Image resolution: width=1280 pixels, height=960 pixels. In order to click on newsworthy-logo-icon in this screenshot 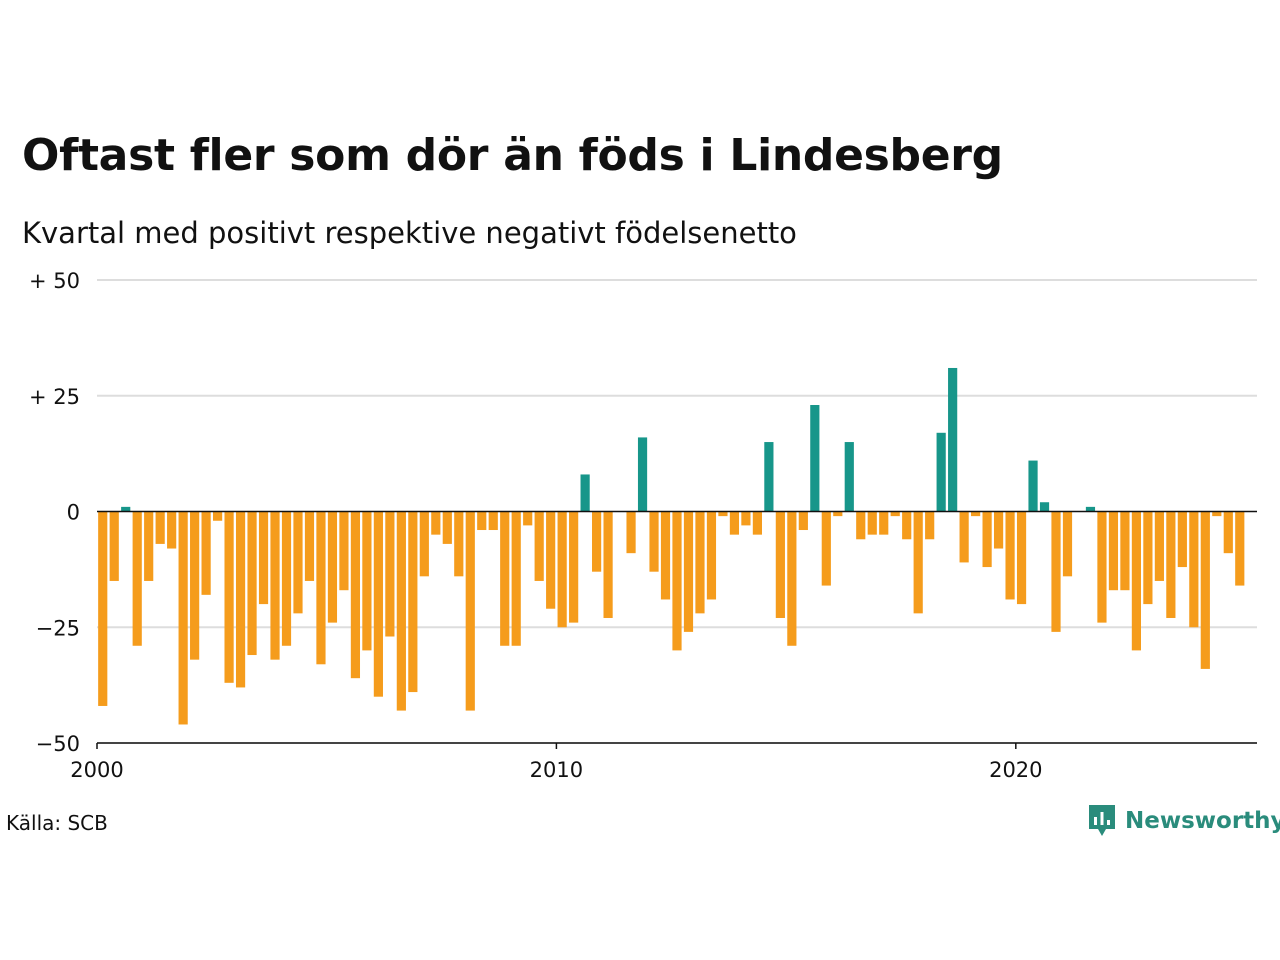, I will do `click(1102, 820)`.